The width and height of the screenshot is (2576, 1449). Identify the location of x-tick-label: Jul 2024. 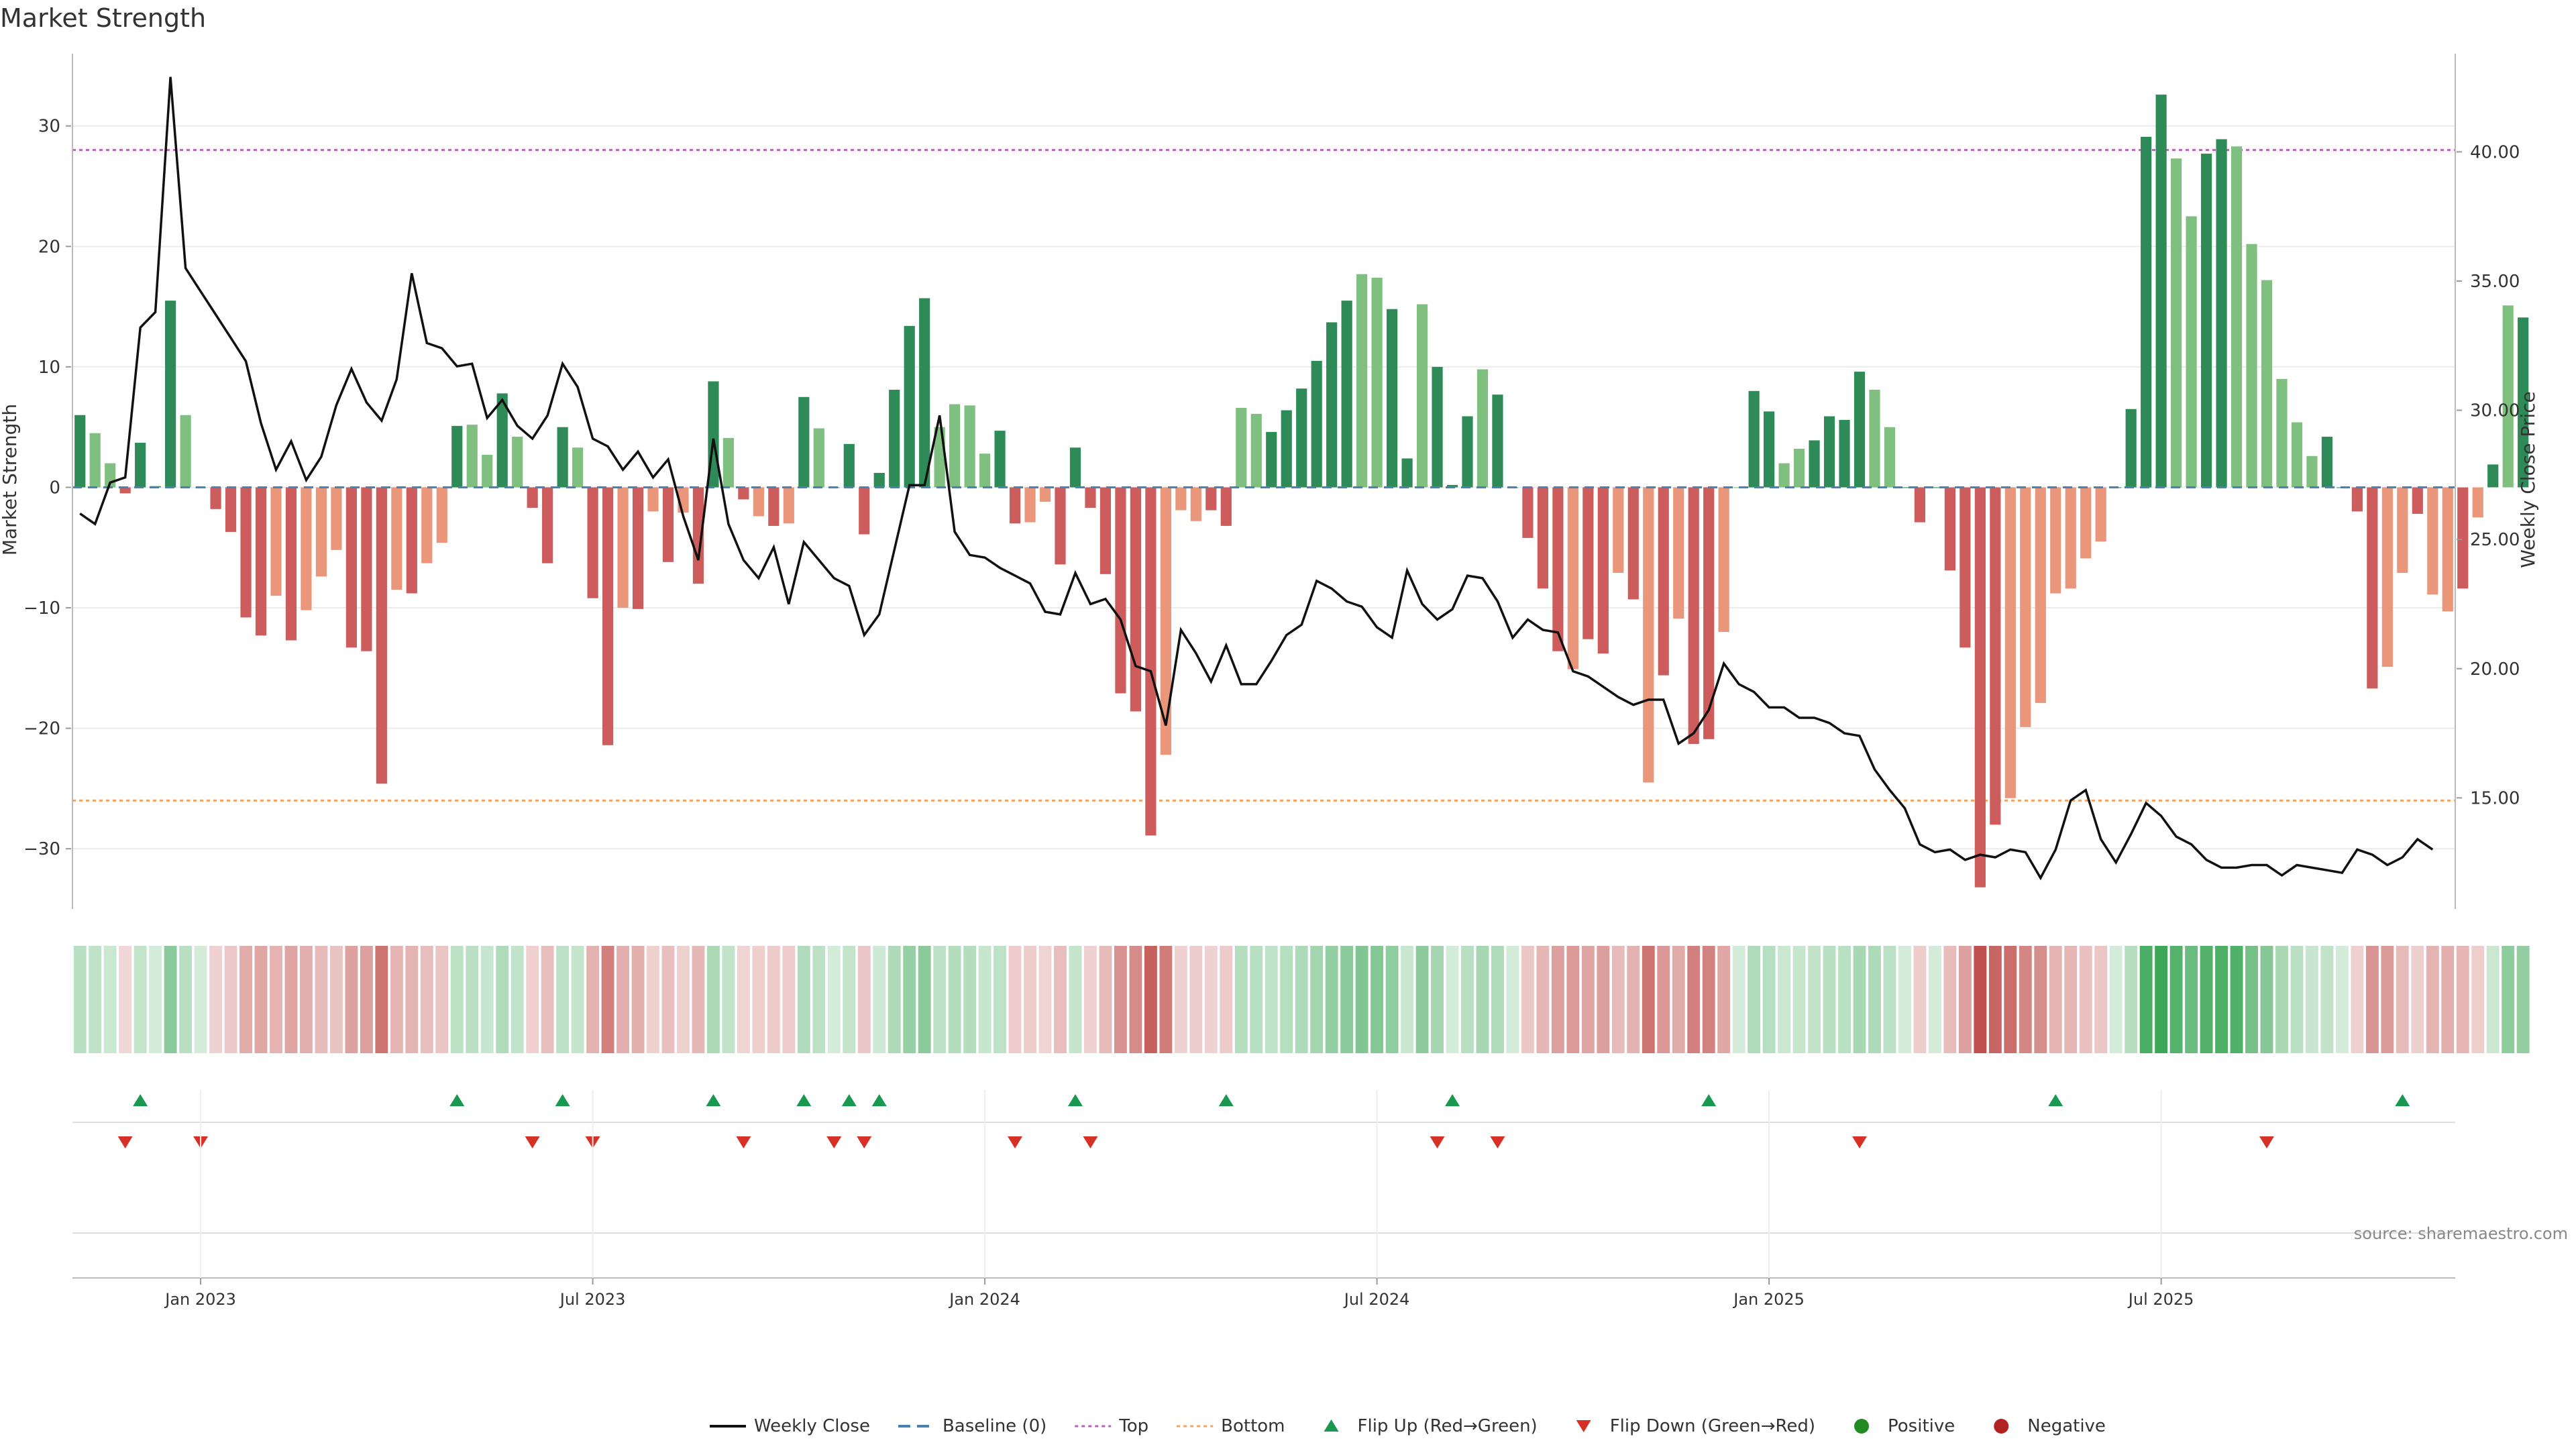
(1376, 1299).